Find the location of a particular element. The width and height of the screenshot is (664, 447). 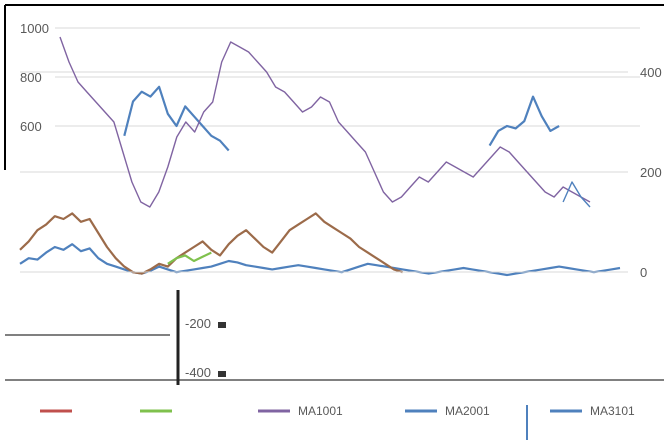

chart1-y-tick-label: 800 is located at coordinates (31, 77).